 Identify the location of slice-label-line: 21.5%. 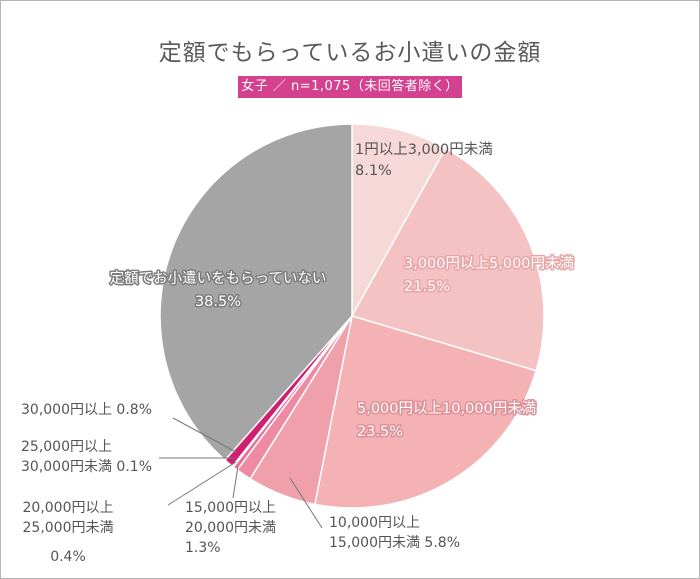
(427, 287).